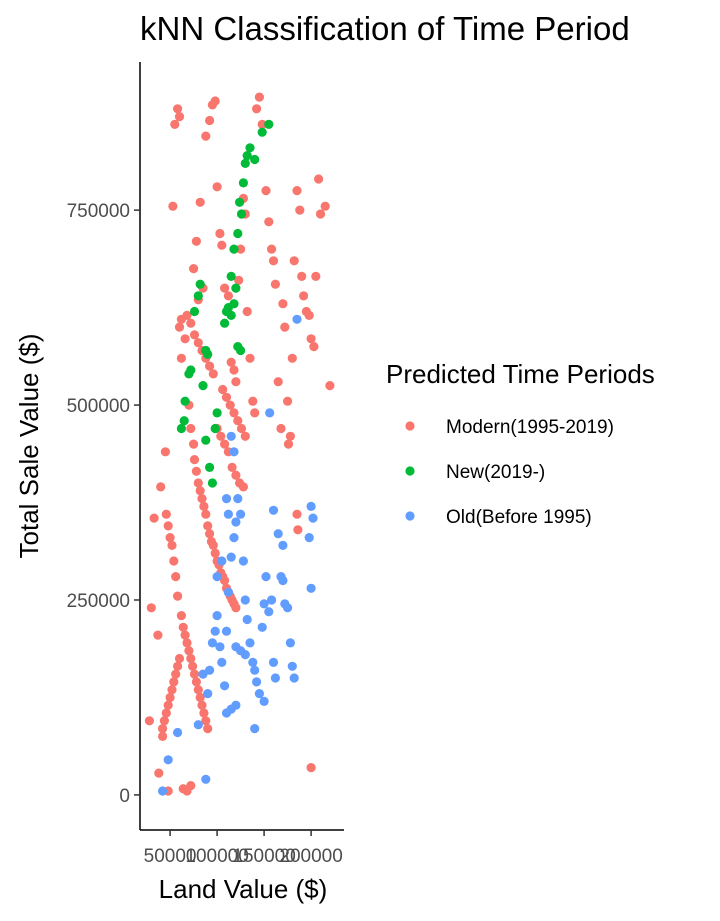 The width and height of the screenshot is (720, 921). What do you see at coordinates (263, 856) in the screenshot?
I see `x-tick-label: 150000` at bounding box center [263, 856].